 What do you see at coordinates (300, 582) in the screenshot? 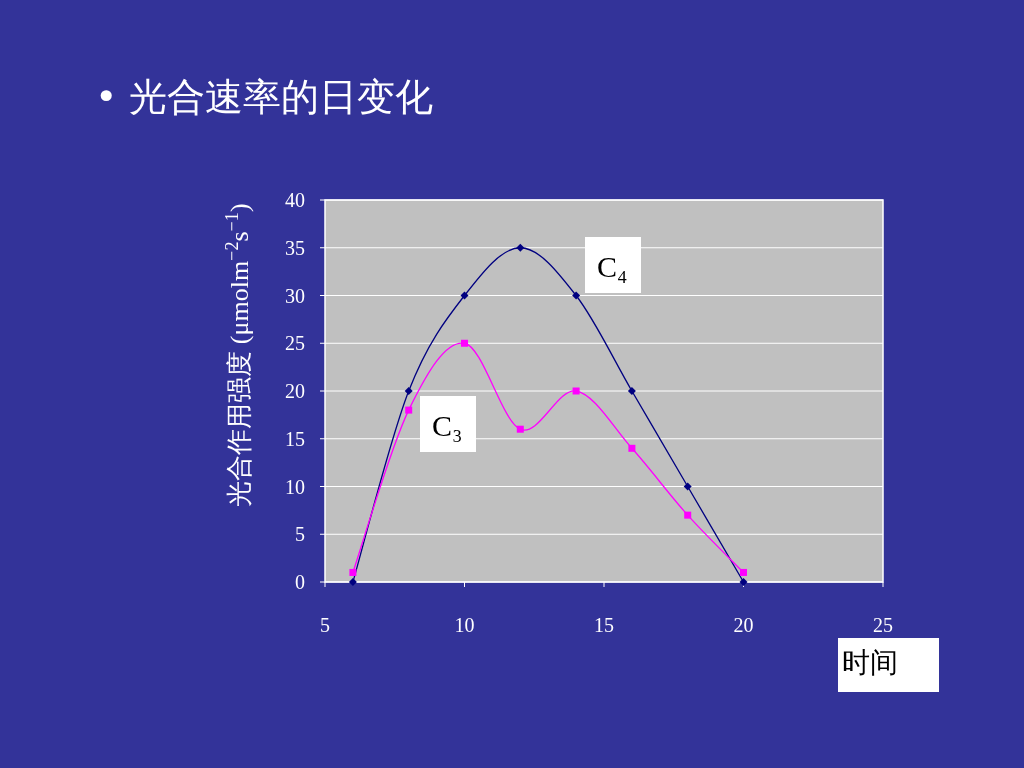
I see `y-tick-label: 0` at bounding box center [300, 582].